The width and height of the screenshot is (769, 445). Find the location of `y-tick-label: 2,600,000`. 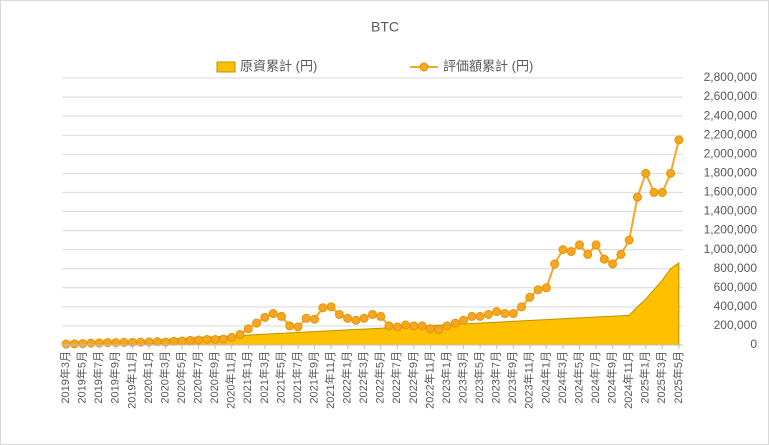

y-tick-label: 2,600,000 is located at coordinates (731, 96).